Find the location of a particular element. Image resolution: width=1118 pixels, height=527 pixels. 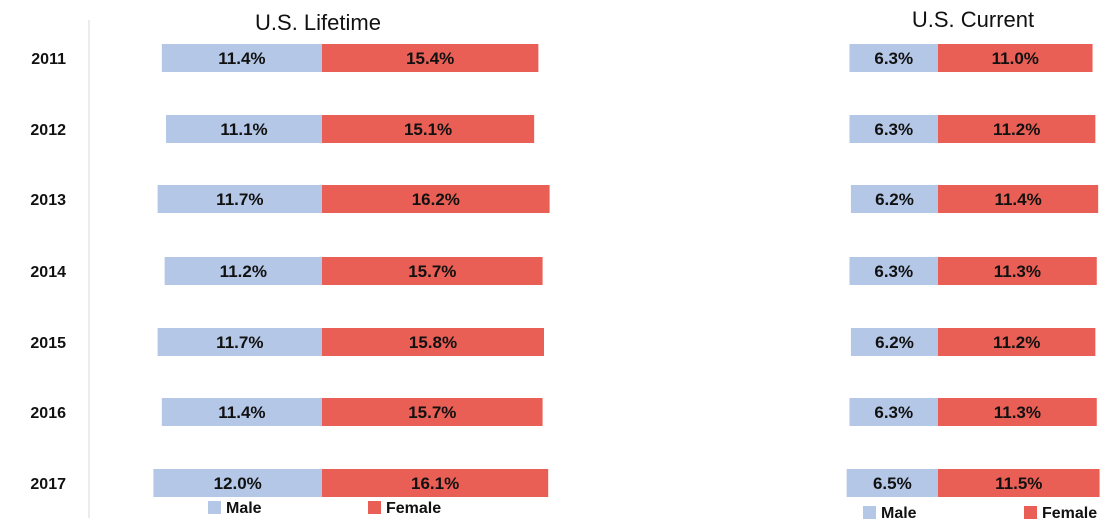

data-label-female-2014: 15.7% is located at coordinates (432, 271).